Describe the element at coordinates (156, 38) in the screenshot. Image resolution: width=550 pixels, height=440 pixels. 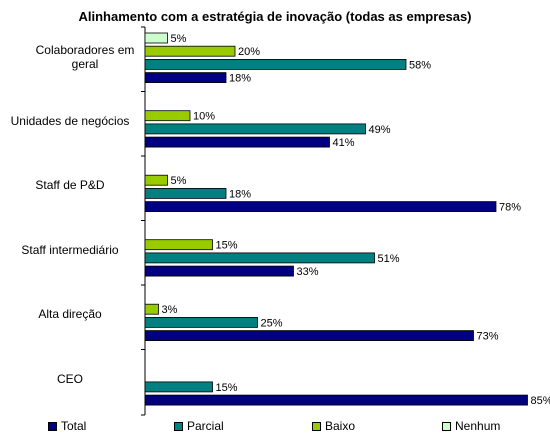
I see `bar-nenhum` at that location.